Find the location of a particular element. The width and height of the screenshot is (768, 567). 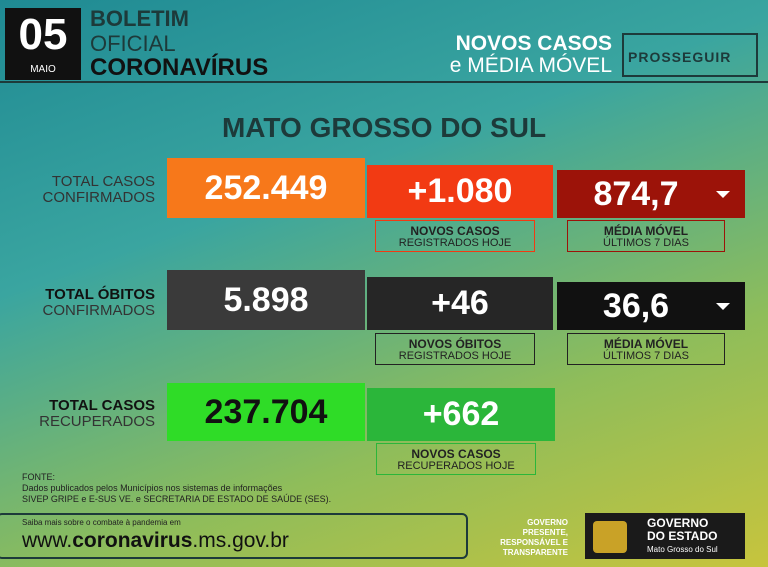

title-line: CORONAVÍRUS is located at coordinates (179, 67).